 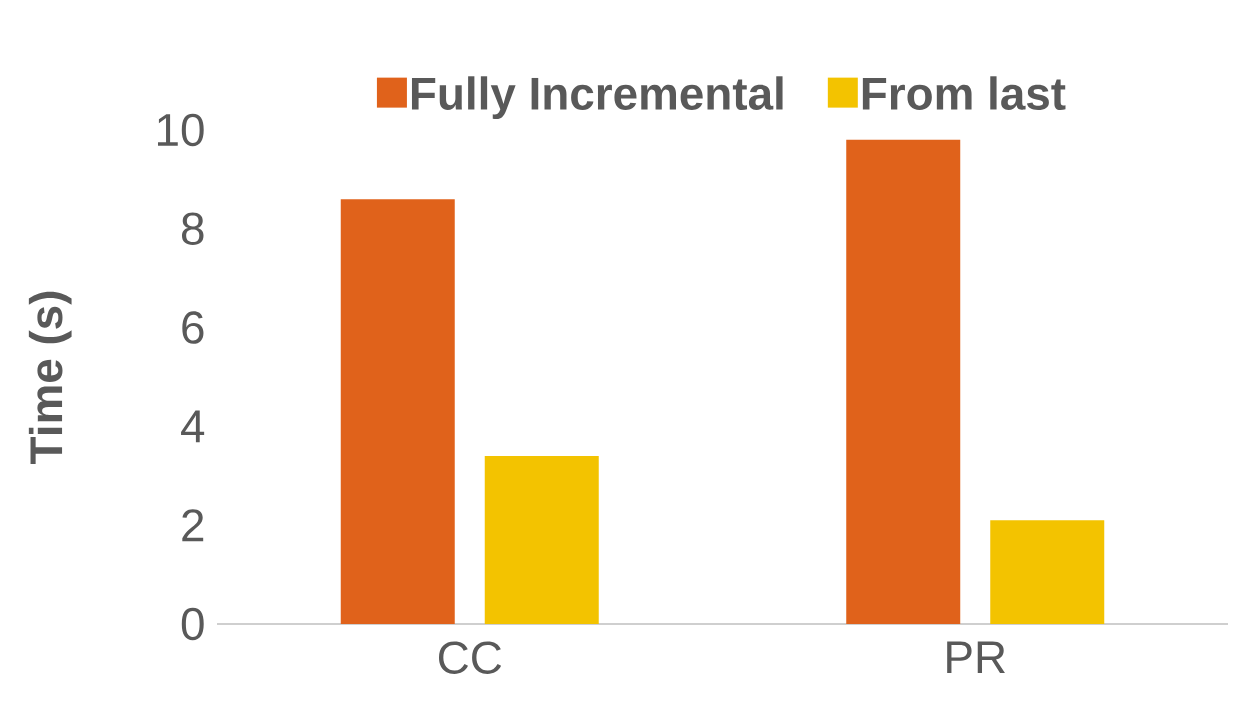 What do you see at coordinates (470, 657) in the screenshot?
I see `x-tick-label: CC` at bounding box center [470, 657].